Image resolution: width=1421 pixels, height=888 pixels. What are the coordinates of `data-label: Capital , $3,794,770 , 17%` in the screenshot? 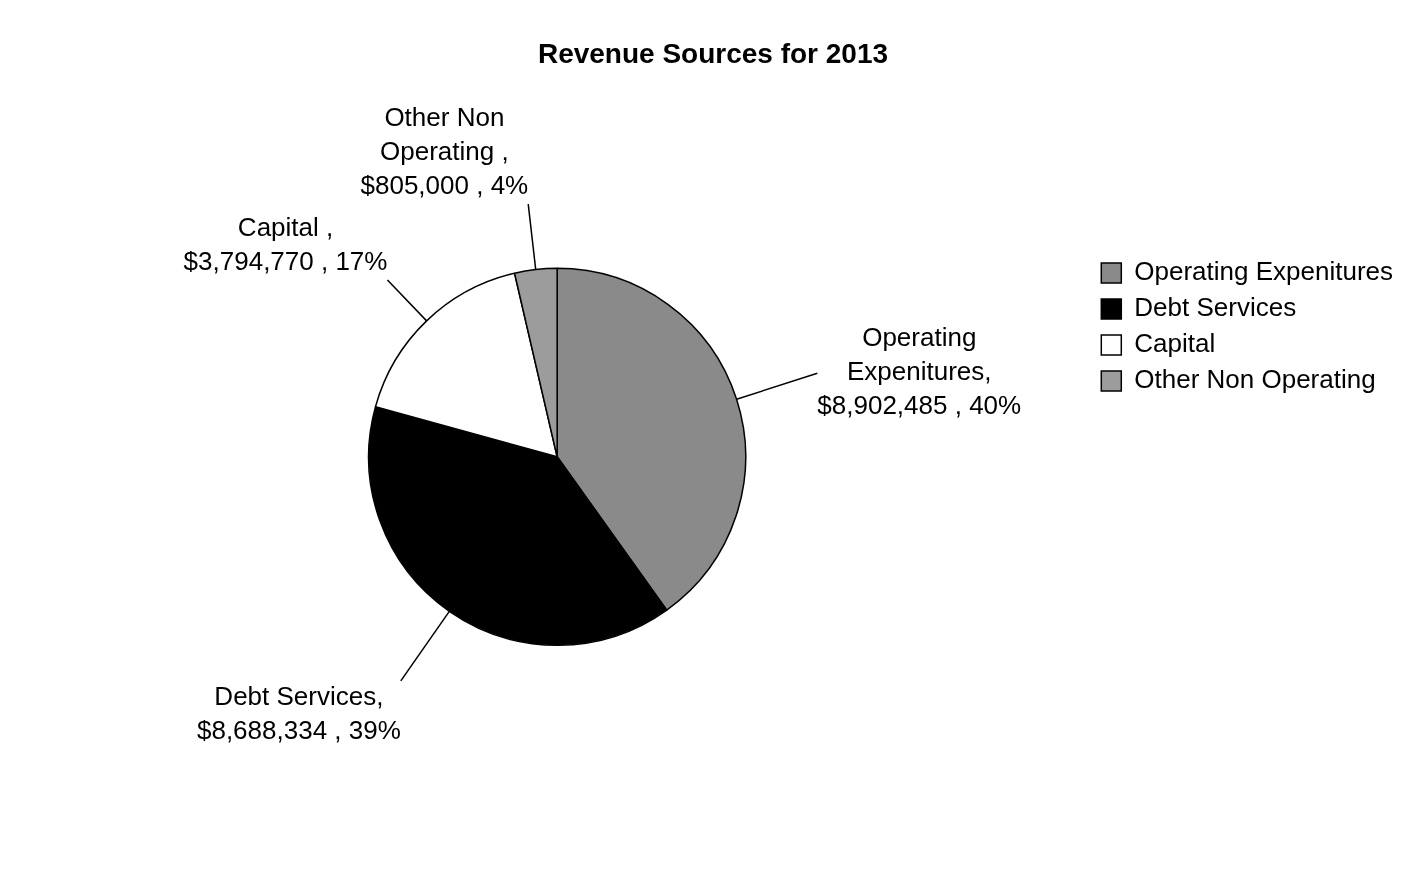 It's located at (285, 244).